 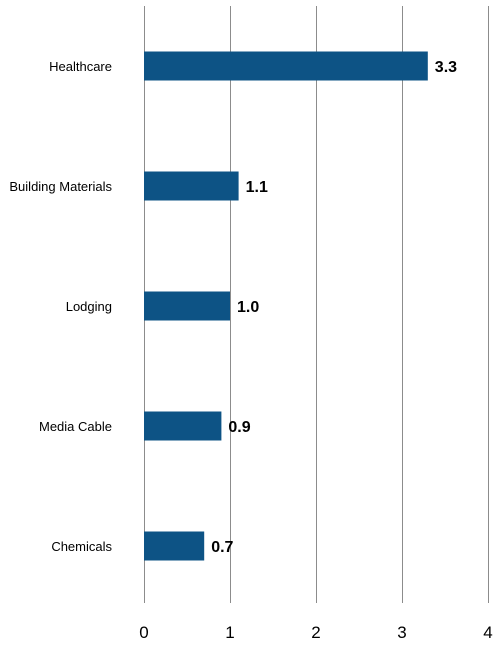 What do you see at coordinates (257, 187) in the screenshot?
I see `value-label-building-materials: 1.1` at bounding box center [257, 187].